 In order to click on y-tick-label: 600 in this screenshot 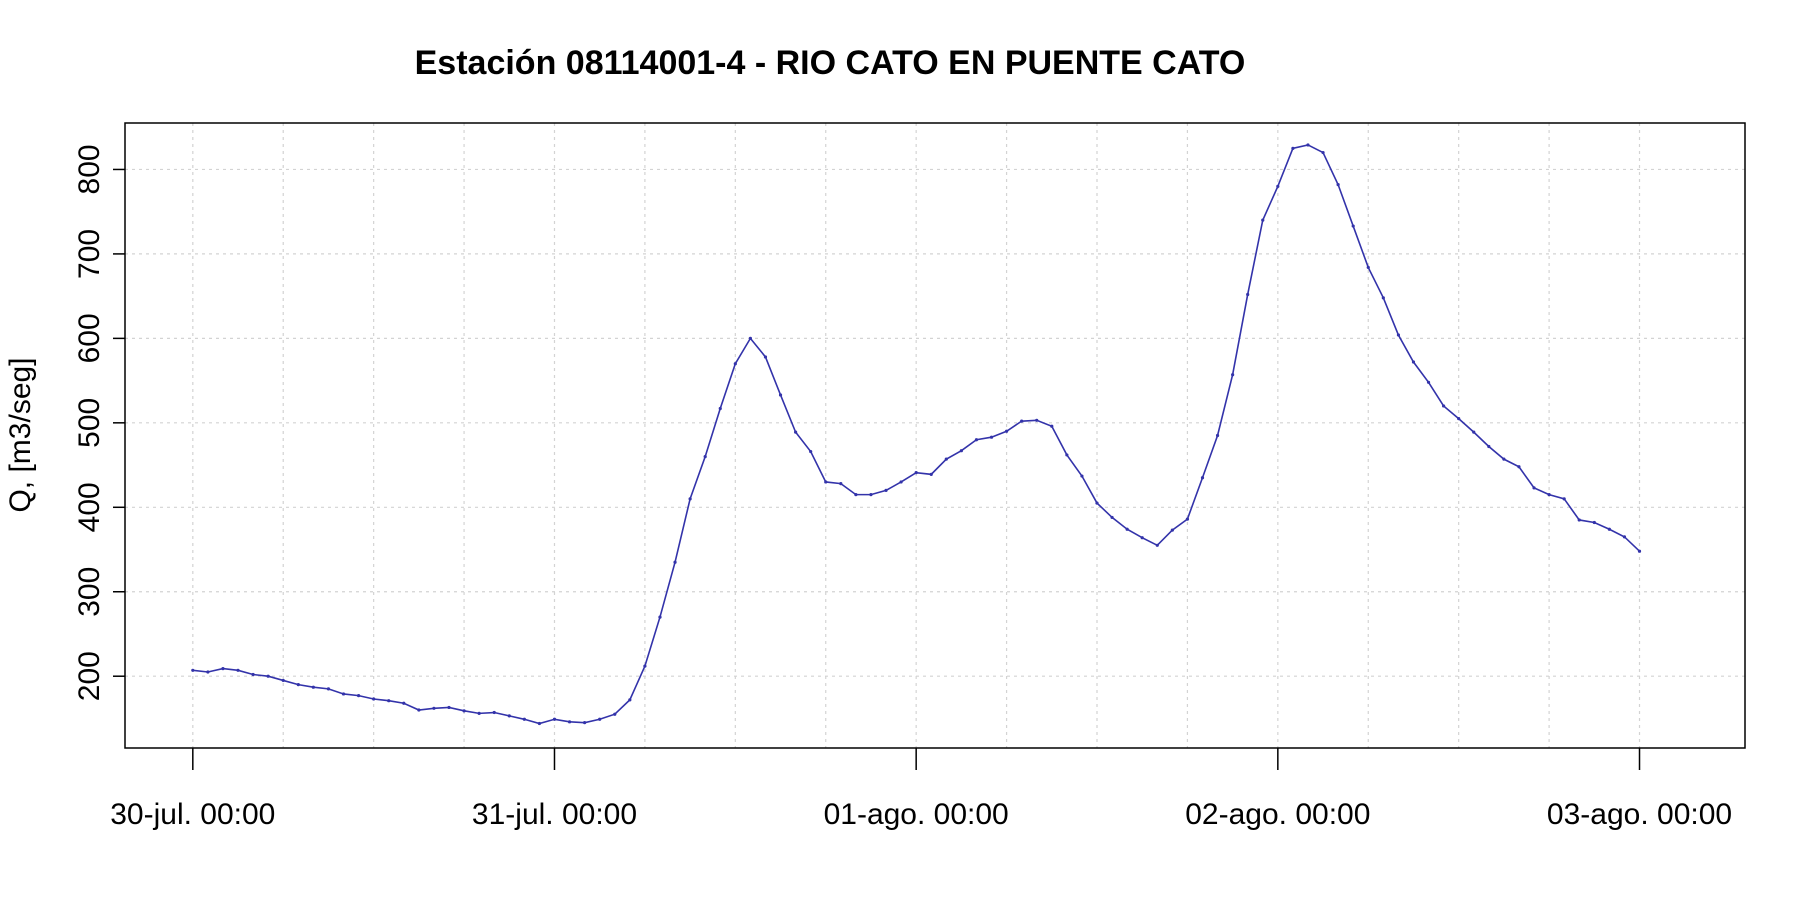, I will do `click(89, 338)`.